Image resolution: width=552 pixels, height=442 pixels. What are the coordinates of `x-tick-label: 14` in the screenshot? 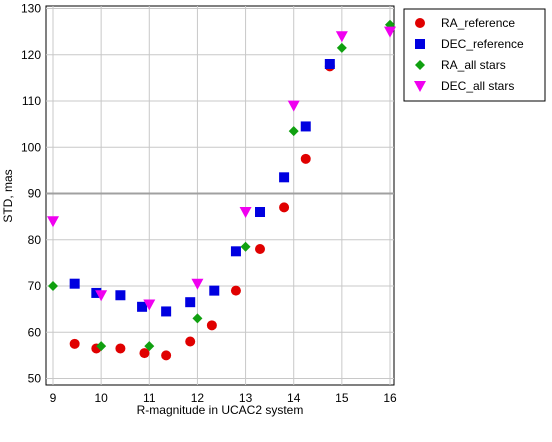 It's located at (294, 398).